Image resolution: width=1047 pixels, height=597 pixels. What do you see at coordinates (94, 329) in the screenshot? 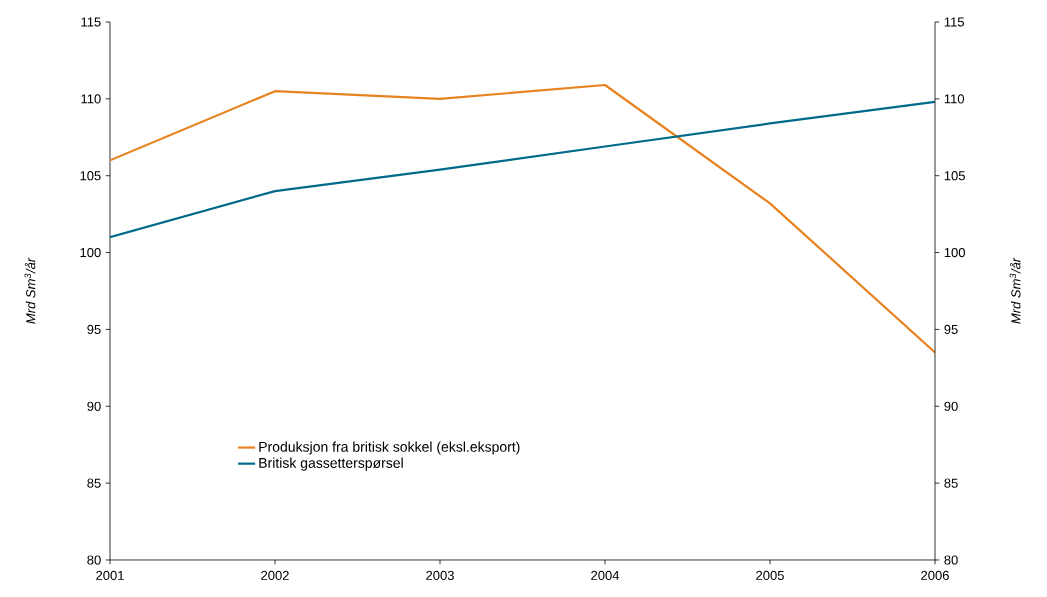
I see `y-tick-label: 95` at bounding box center [94, 329].